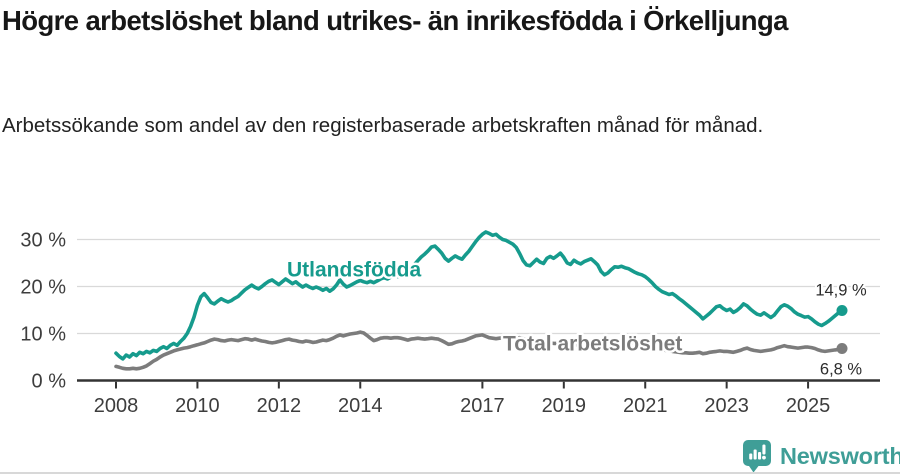 The height and width of the screenshot is (474, 900). I want to click on latest-point-utlandsfodda, so click(842, 310).